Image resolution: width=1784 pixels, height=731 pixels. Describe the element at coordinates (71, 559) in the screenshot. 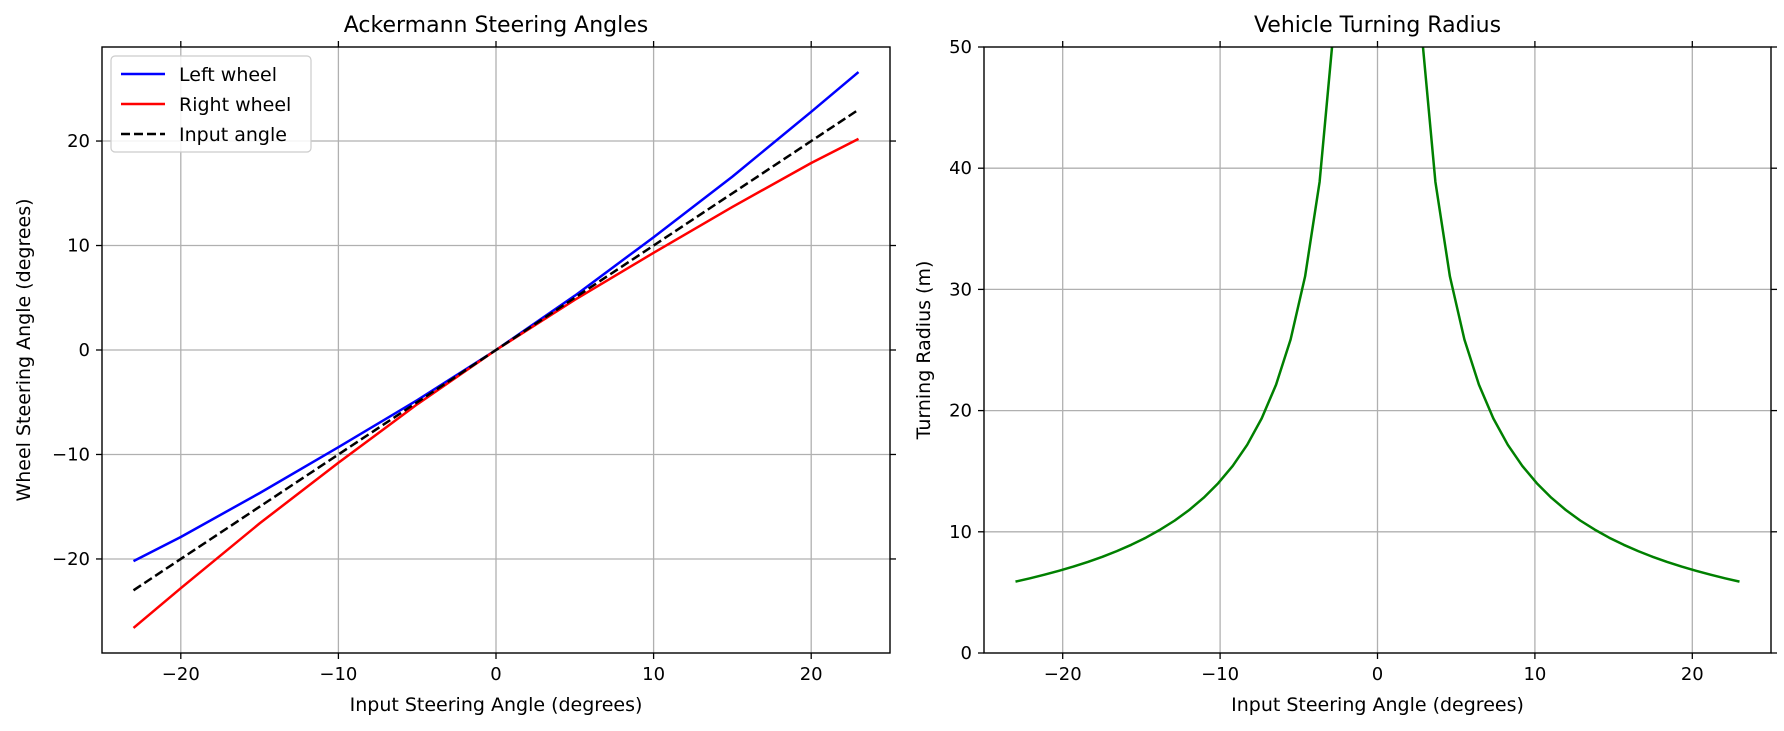

I see `y-tick-label: −20` at that location.